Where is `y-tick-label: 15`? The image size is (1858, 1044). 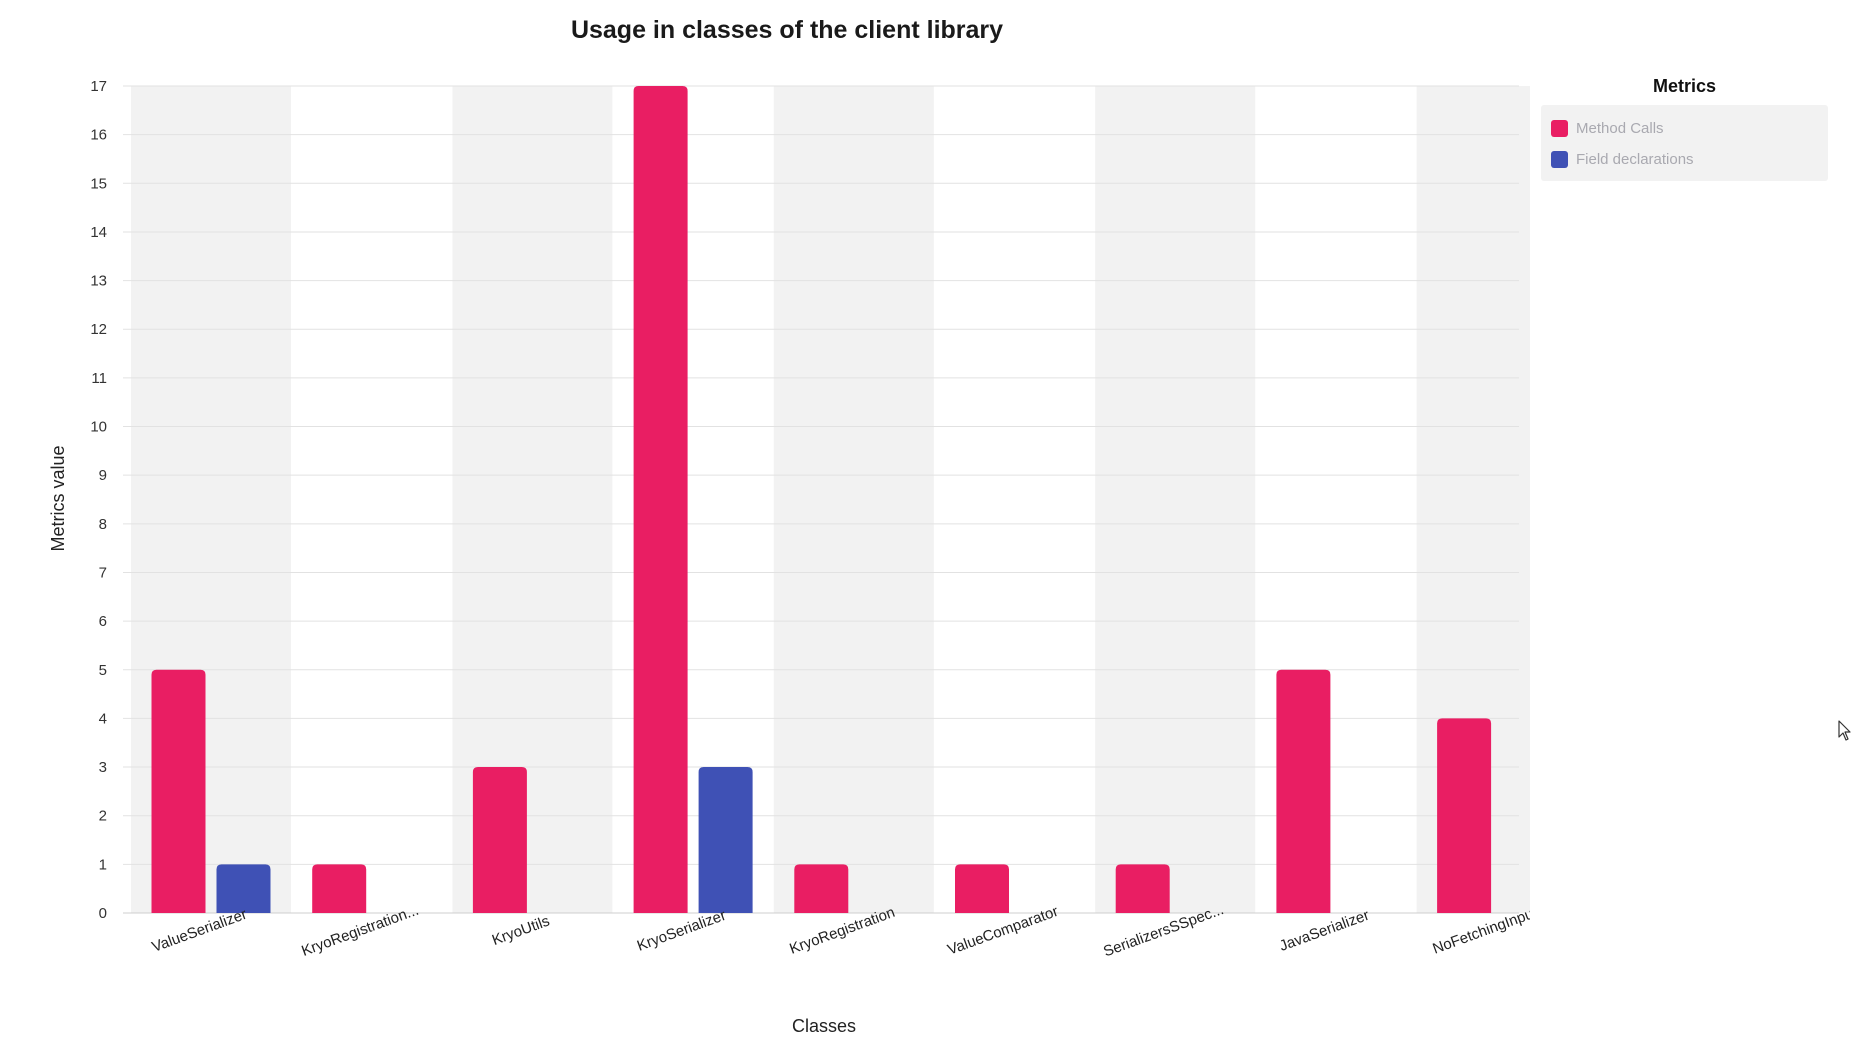 y-tick-label: 15 is located at coordinates (98, 183).